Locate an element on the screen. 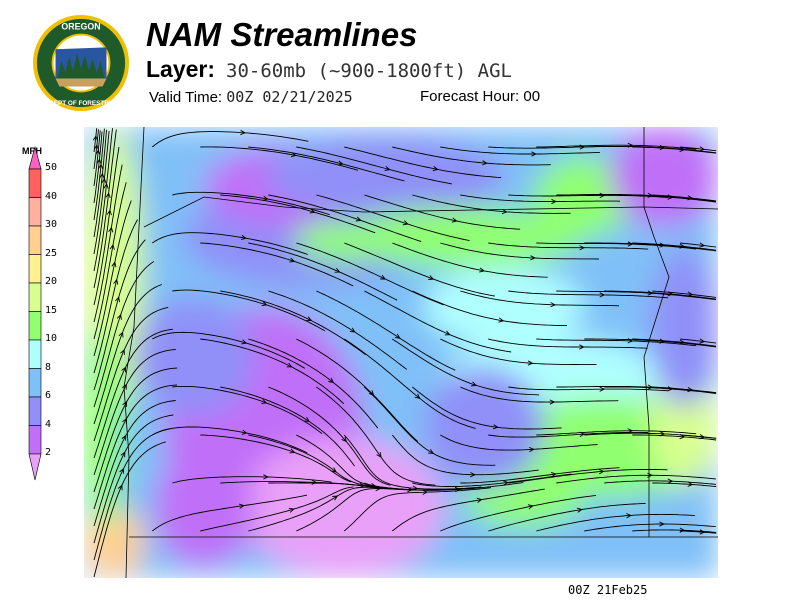  layer-value: 30-60mb (~900-1800ft) AGL is located at coordinates (369, 71).